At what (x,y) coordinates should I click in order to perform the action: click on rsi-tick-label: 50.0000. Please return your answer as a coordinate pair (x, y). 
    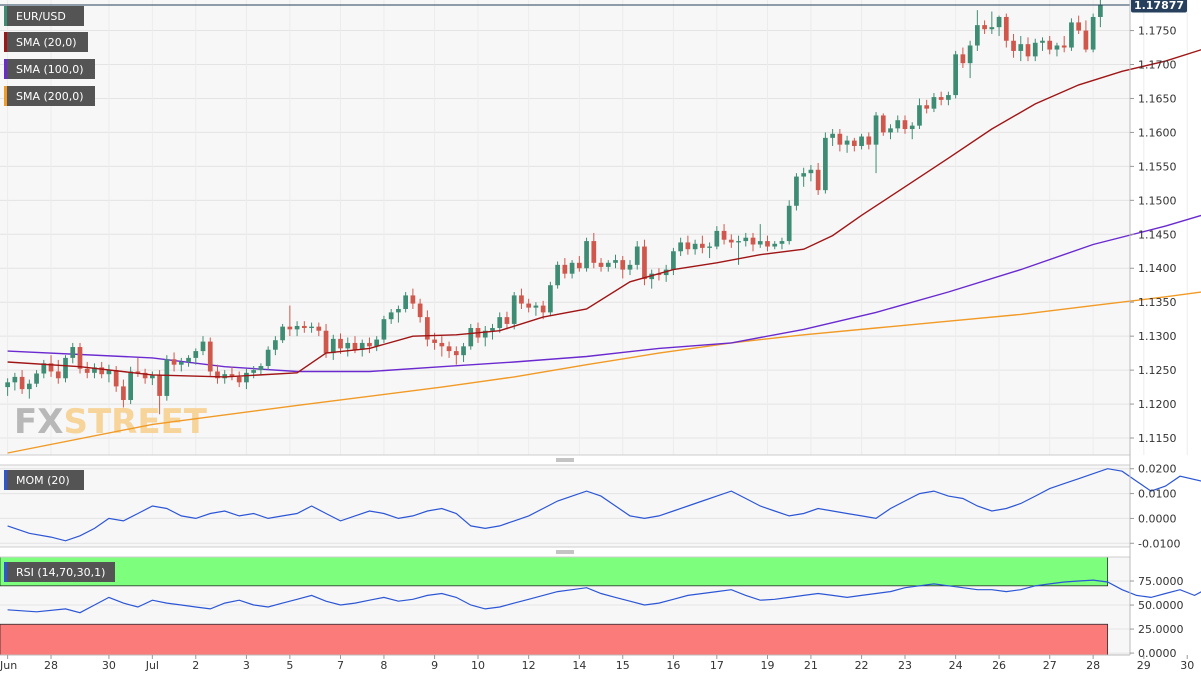
    Looking at the image, I should click on (1161, 605).